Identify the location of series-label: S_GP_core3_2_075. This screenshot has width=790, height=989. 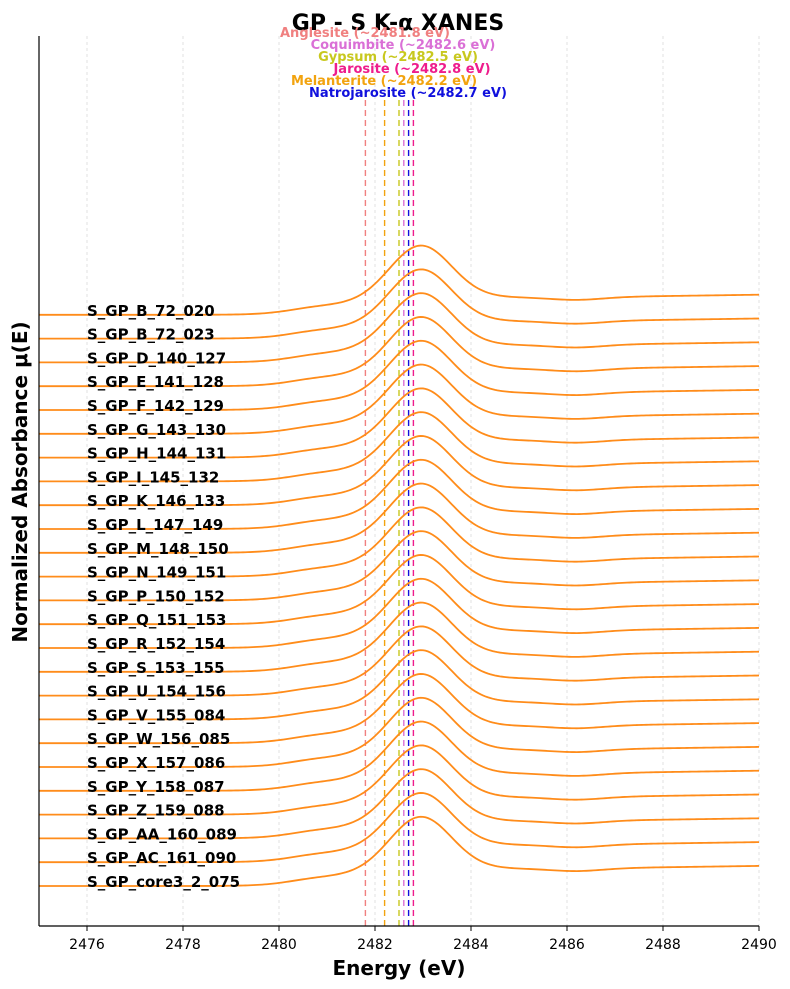
(163, 882).